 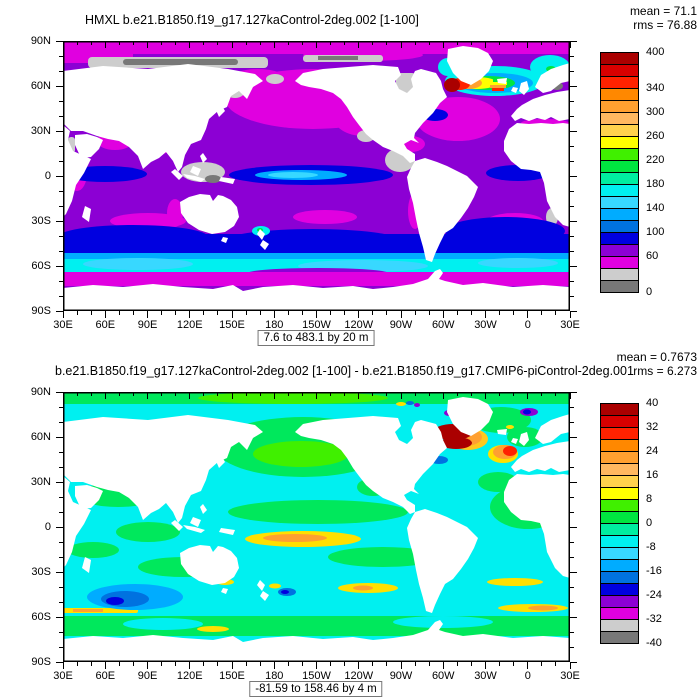 I want to click on panel2-rms: rms = 6.273, so click(x=665, y=371).